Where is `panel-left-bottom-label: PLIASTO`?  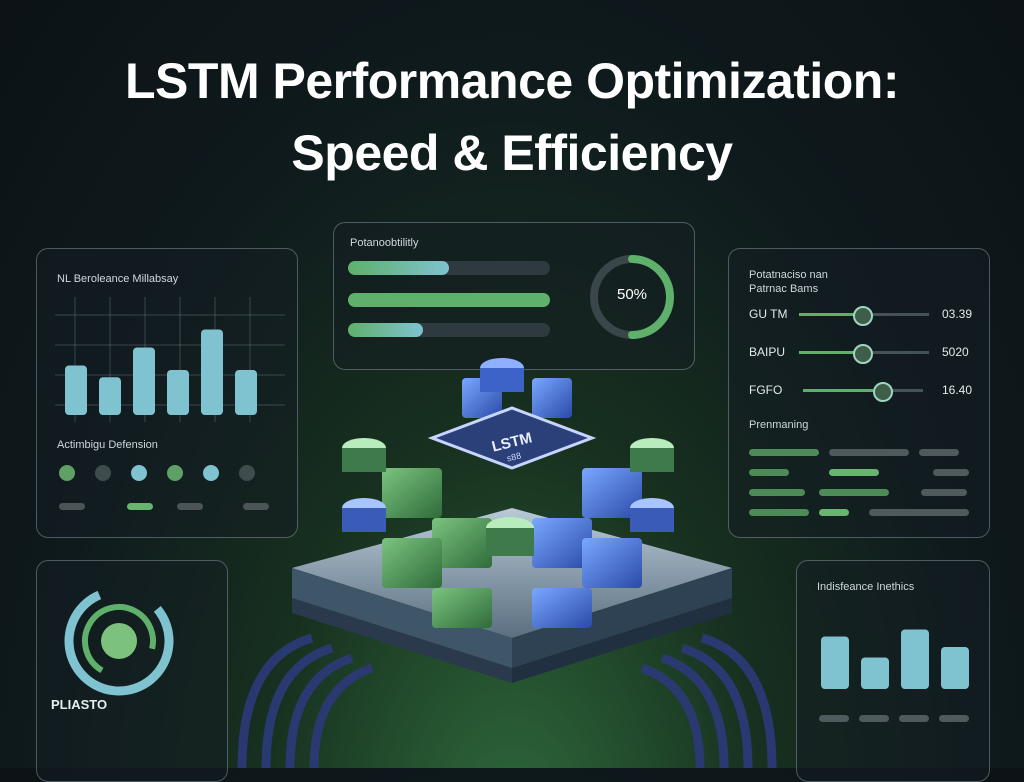 panel-left-bottom-label: PLIASTO is located at coordinates (79, 704).